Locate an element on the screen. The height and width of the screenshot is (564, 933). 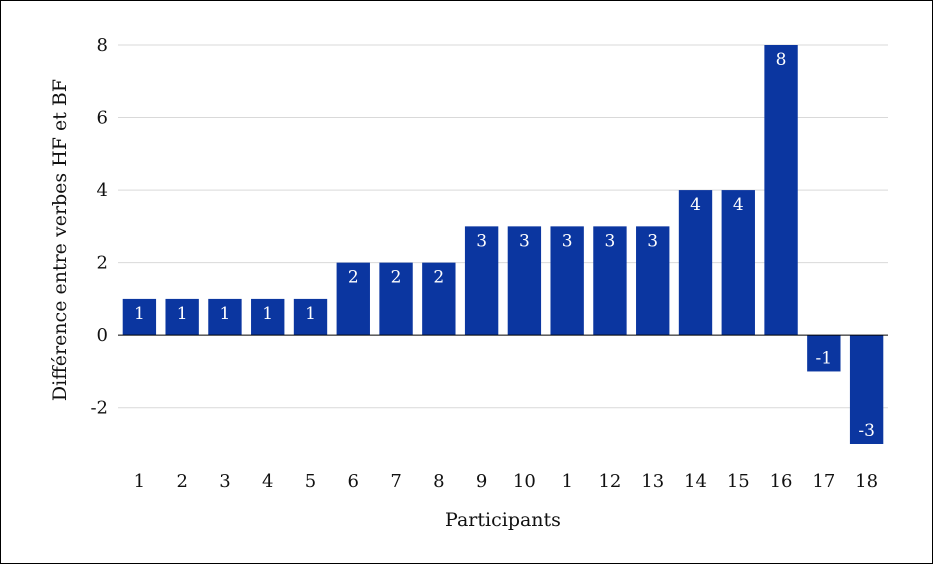
bar-label-9: 3 is located at coordinates (481, 241).